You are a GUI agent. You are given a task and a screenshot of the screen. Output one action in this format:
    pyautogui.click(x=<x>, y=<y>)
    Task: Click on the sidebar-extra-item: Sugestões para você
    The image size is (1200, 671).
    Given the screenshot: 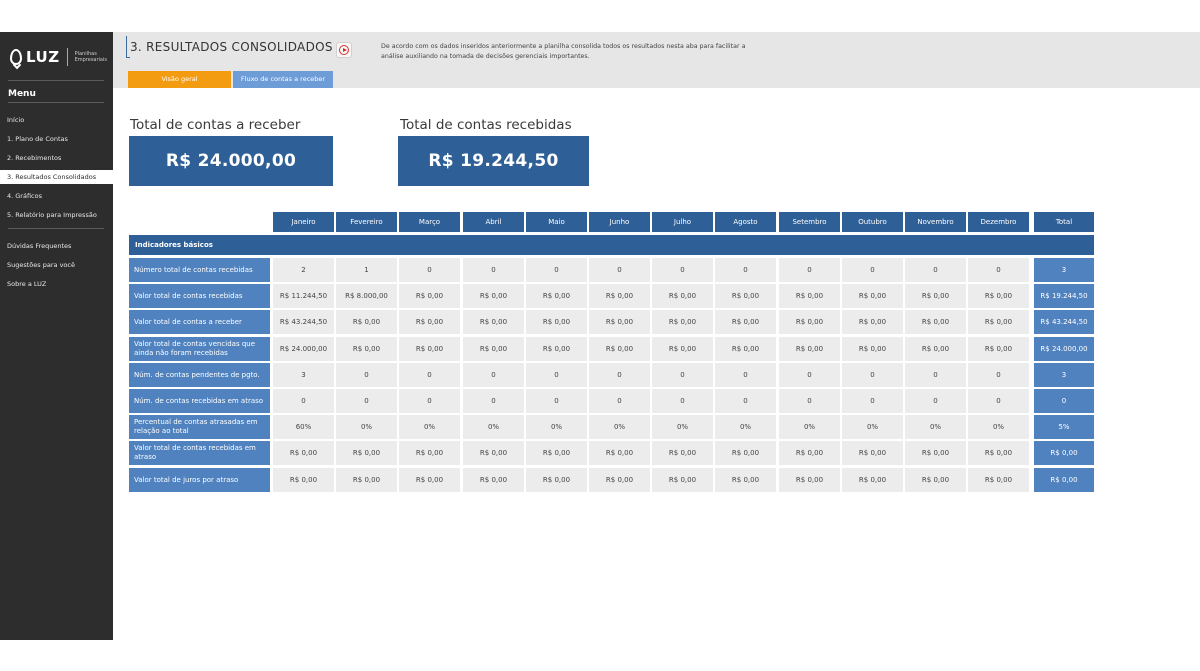 What is the action you would take?
    pyautogui.click(x=41, y=265)
    